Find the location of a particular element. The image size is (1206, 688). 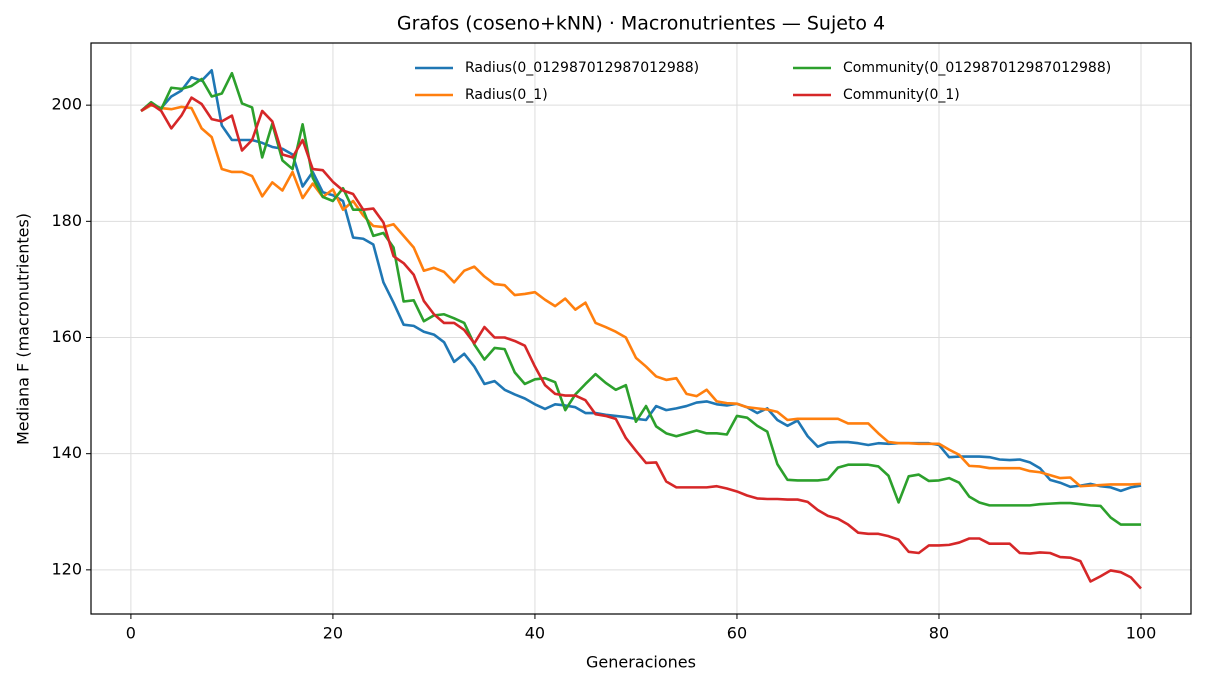

x-tick-label: 80 is located at coordinates (939, 633).